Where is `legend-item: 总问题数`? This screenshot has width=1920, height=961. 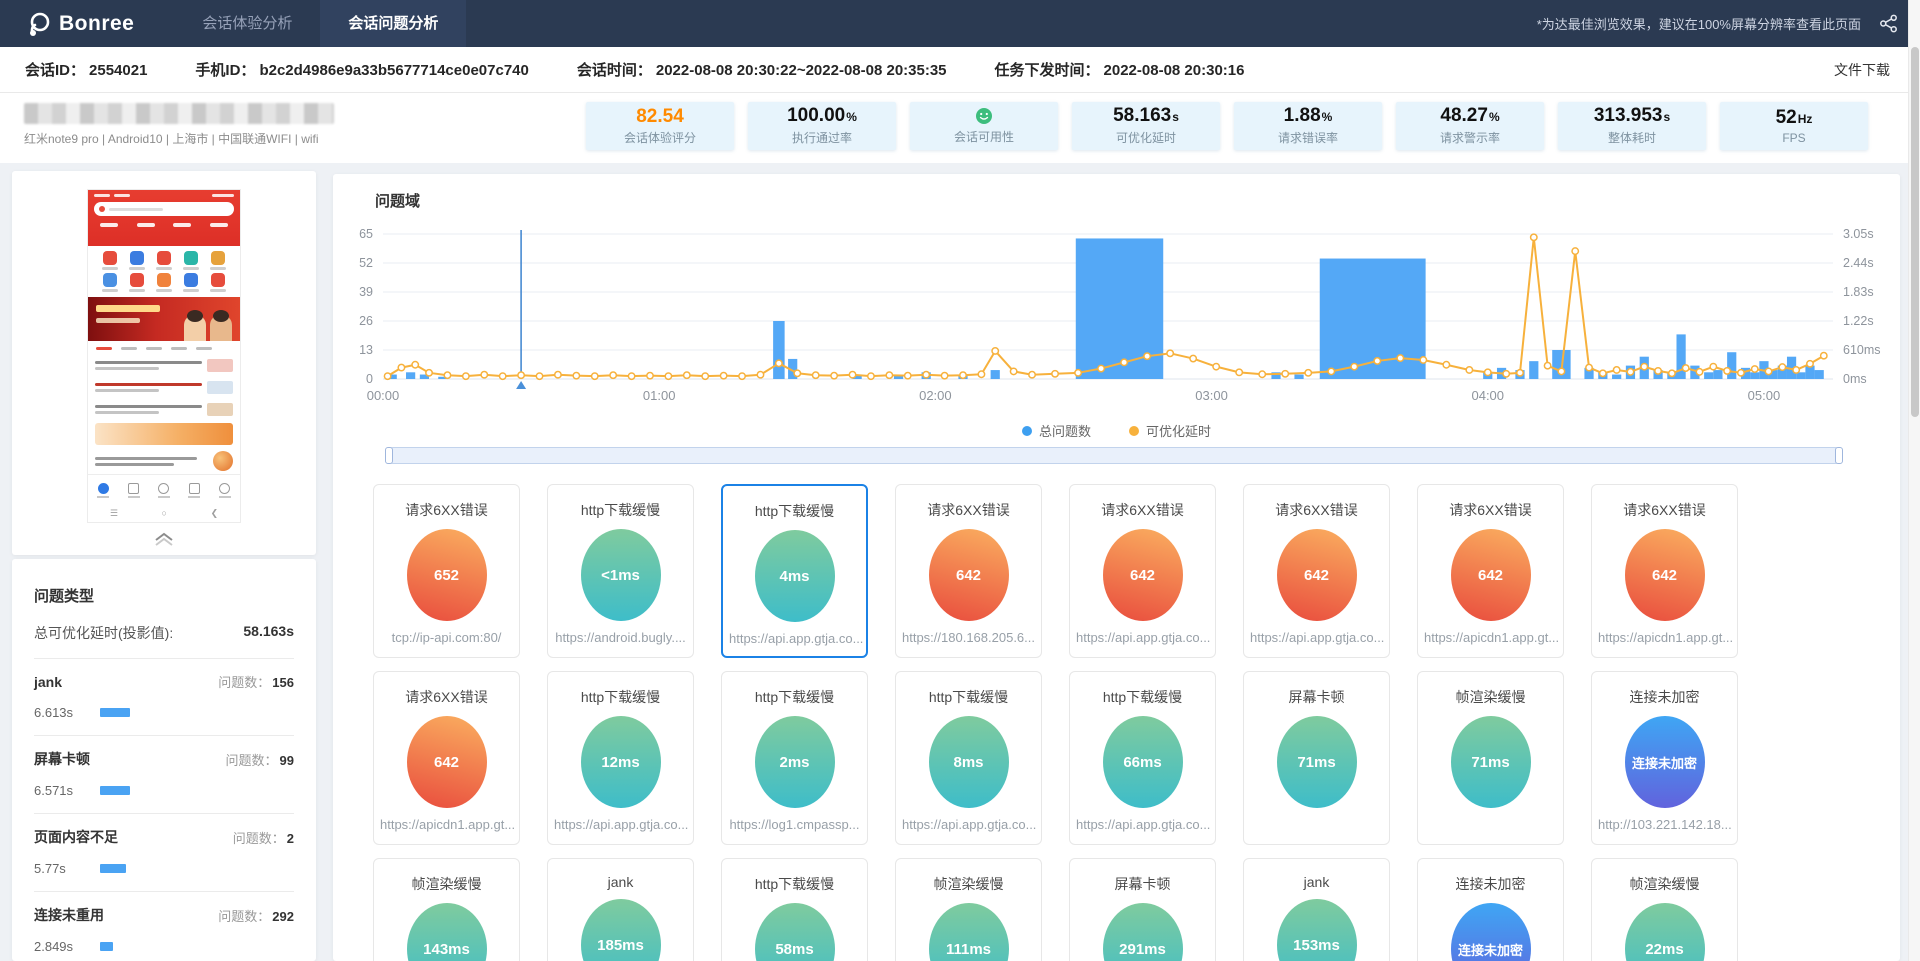
legend-item: 总问题数 is located at coordinates (1056, 430).